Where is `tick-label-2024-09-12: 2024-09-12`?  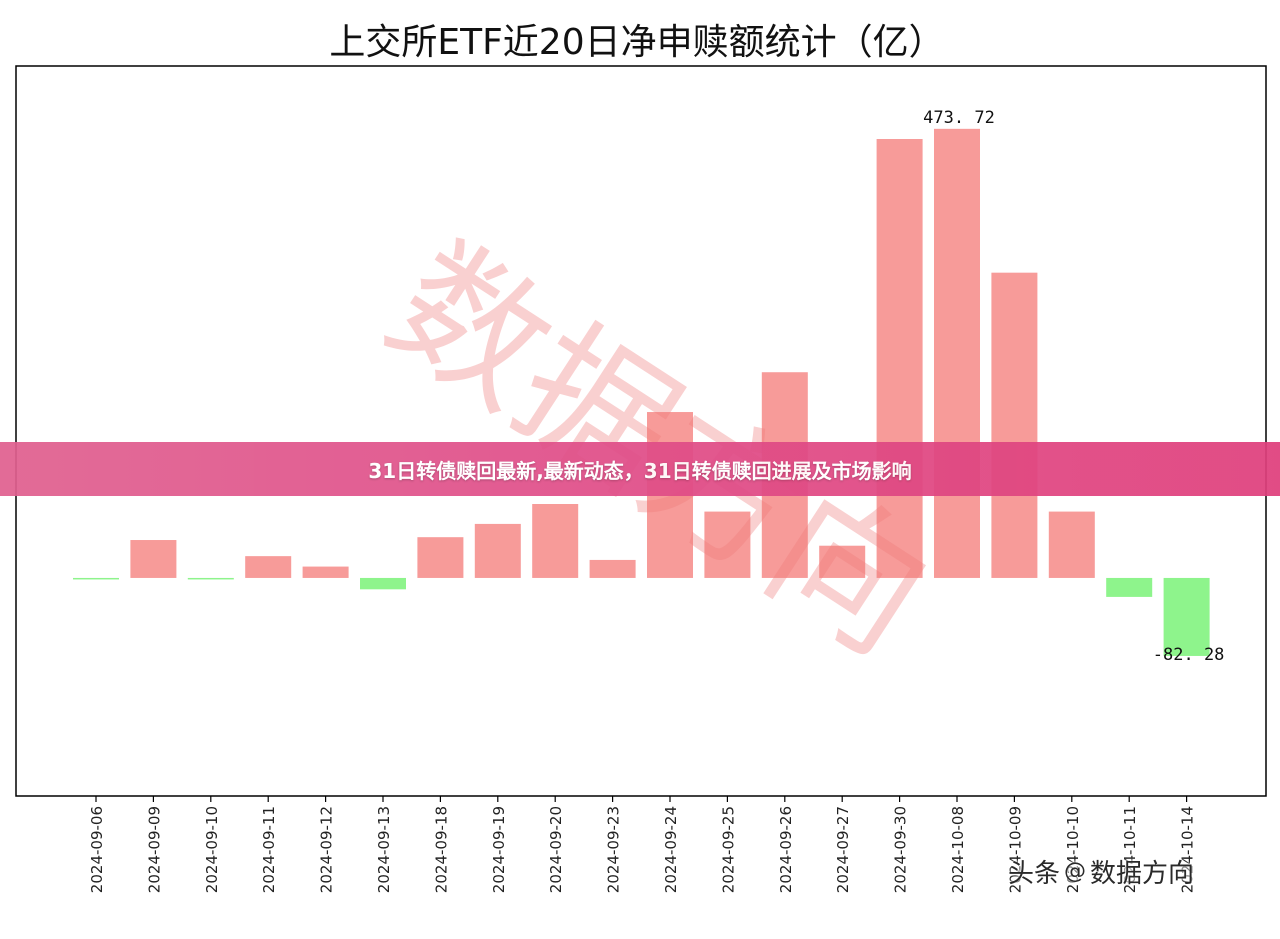
tick-label-2024-09-12: 2024-09-12 is located at coordinates (327, 849).